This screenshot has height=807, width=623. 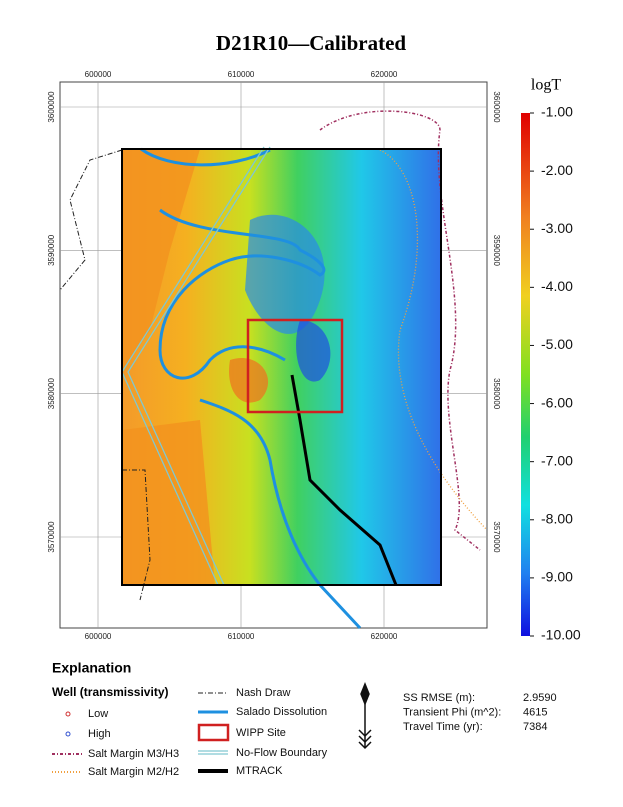 What do you see at coordinates (261, 733) in the screenshot?
I see `legend-label: WIPP Site` at bounding box center [261, 733].